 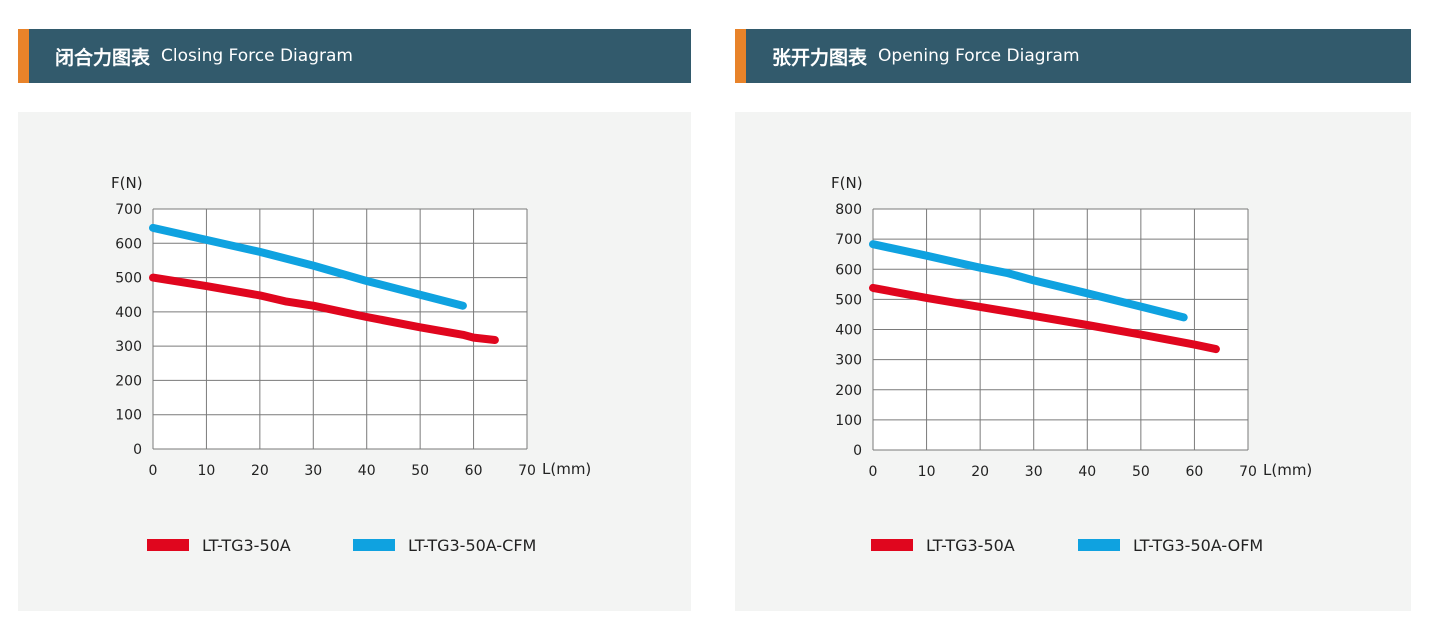 What do you see at coordinates (847, 183) in the screenshot?
I see `opening-y-axis-label: F(N)` at bounding box center [847, 183].